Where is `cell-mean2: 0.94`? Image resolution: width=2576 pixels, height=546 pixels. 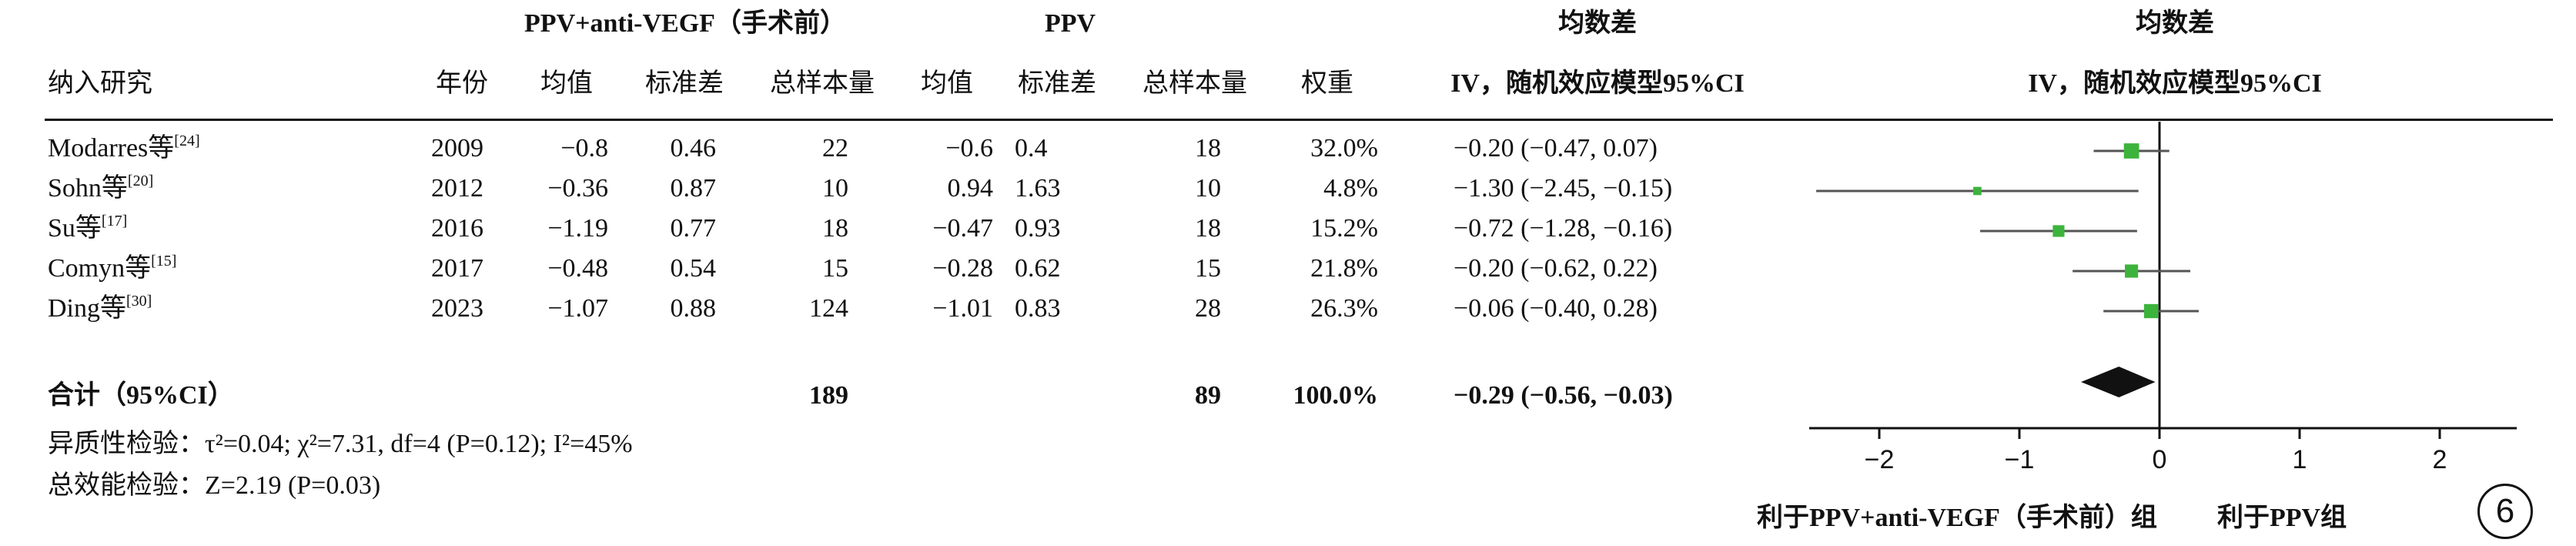
cell-mean2: 0.94 is located at coordinates (971, 189).